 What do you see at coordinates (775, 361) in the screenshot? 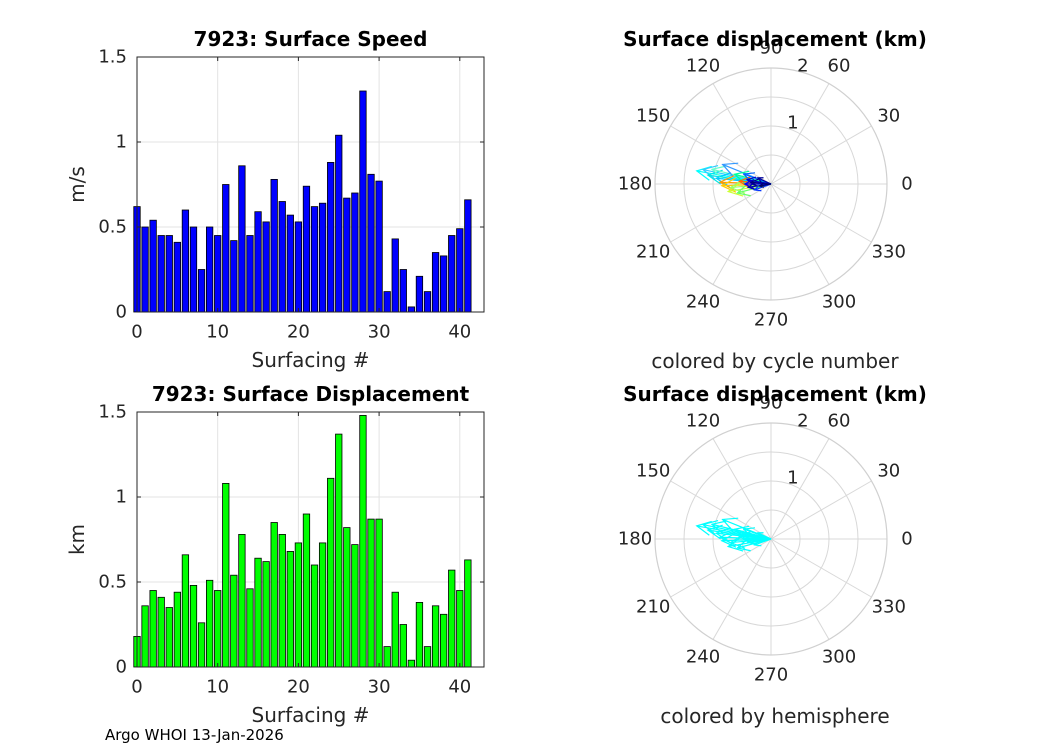
I see `chart-caption: colored by cycle number` at bounding box center [775, 361].